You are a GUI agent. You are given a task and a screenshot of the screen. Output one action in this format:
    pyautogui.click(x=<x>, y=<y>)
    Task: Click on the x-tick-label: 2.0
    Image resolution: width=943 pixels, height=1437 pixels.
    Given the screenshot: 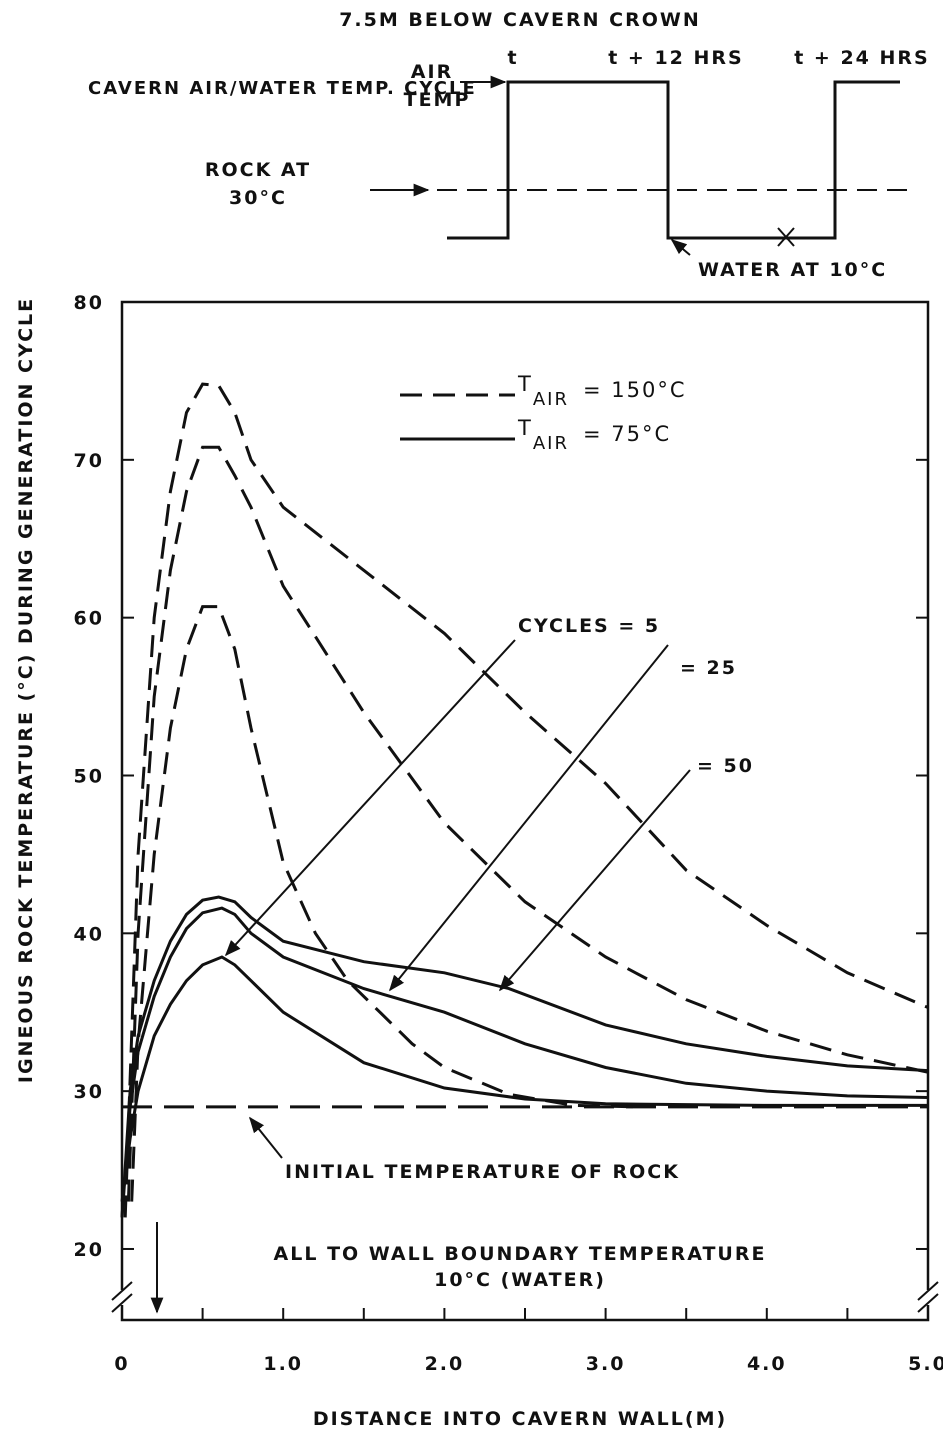 What is the action you would take?
    pyautogui.click(x=445, y=1364)
    